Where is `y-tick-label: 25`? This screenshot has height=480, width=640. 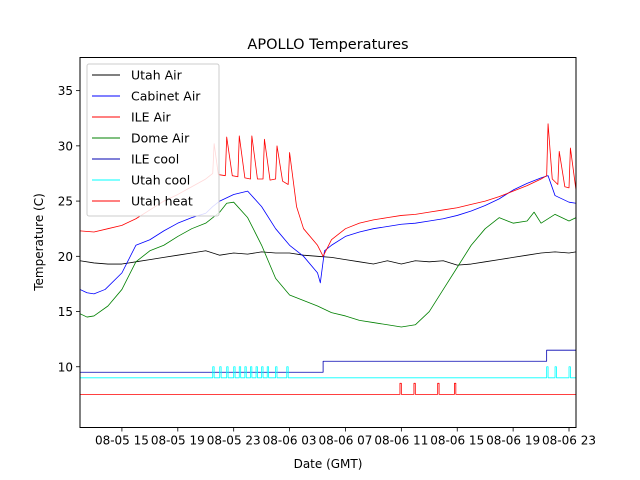
y-tick-label: 25 is located at coordinates (65, 202).